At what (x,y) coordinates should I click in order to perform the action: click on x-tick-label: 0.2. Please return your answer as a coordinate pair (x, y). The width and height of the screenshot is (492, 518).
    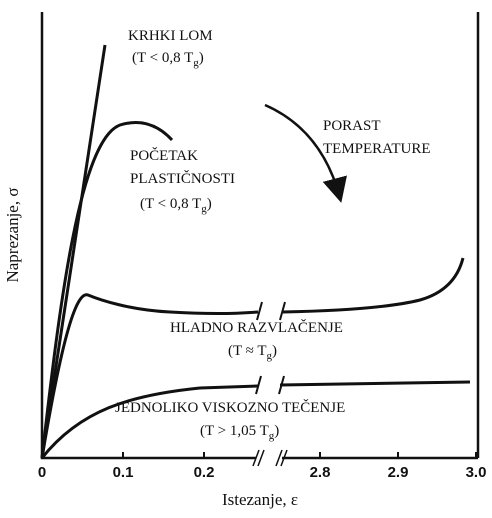
    Looking at the image, I should click on (204, 472).